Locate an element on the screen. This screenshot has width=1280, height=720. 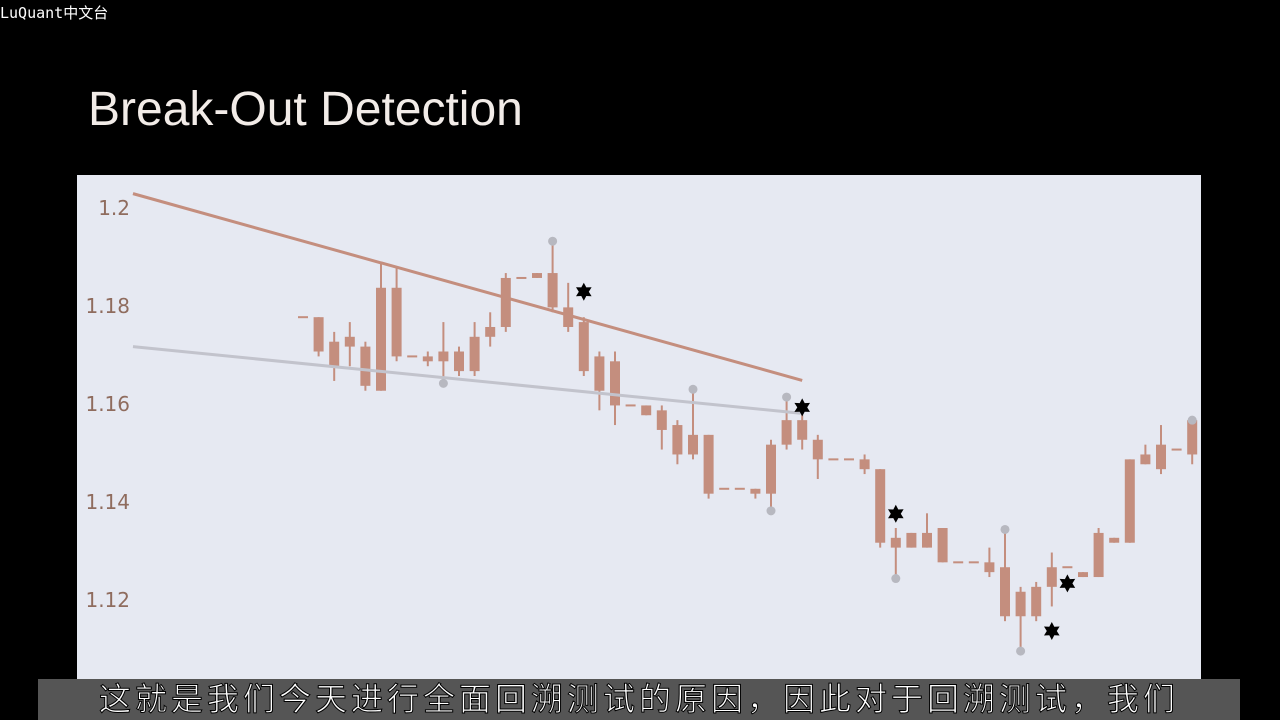
y-tick-label: 1.12 is located at coordinates (107, 600).